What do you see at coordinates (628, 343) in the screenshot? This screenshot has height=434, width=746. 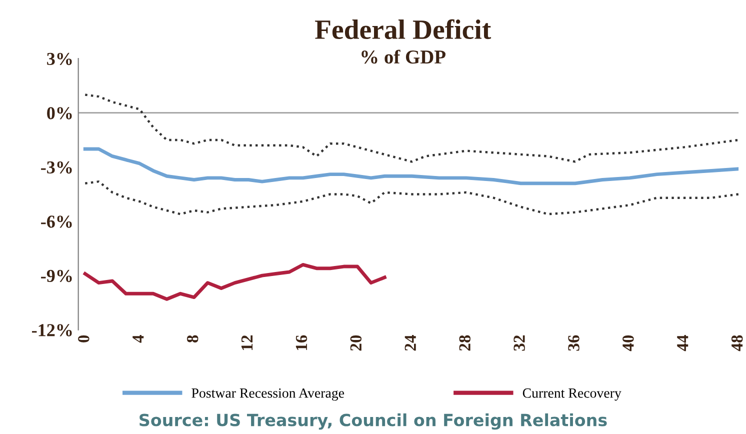 I see `x-tick-label: 40` at bounding box center [628, 343].